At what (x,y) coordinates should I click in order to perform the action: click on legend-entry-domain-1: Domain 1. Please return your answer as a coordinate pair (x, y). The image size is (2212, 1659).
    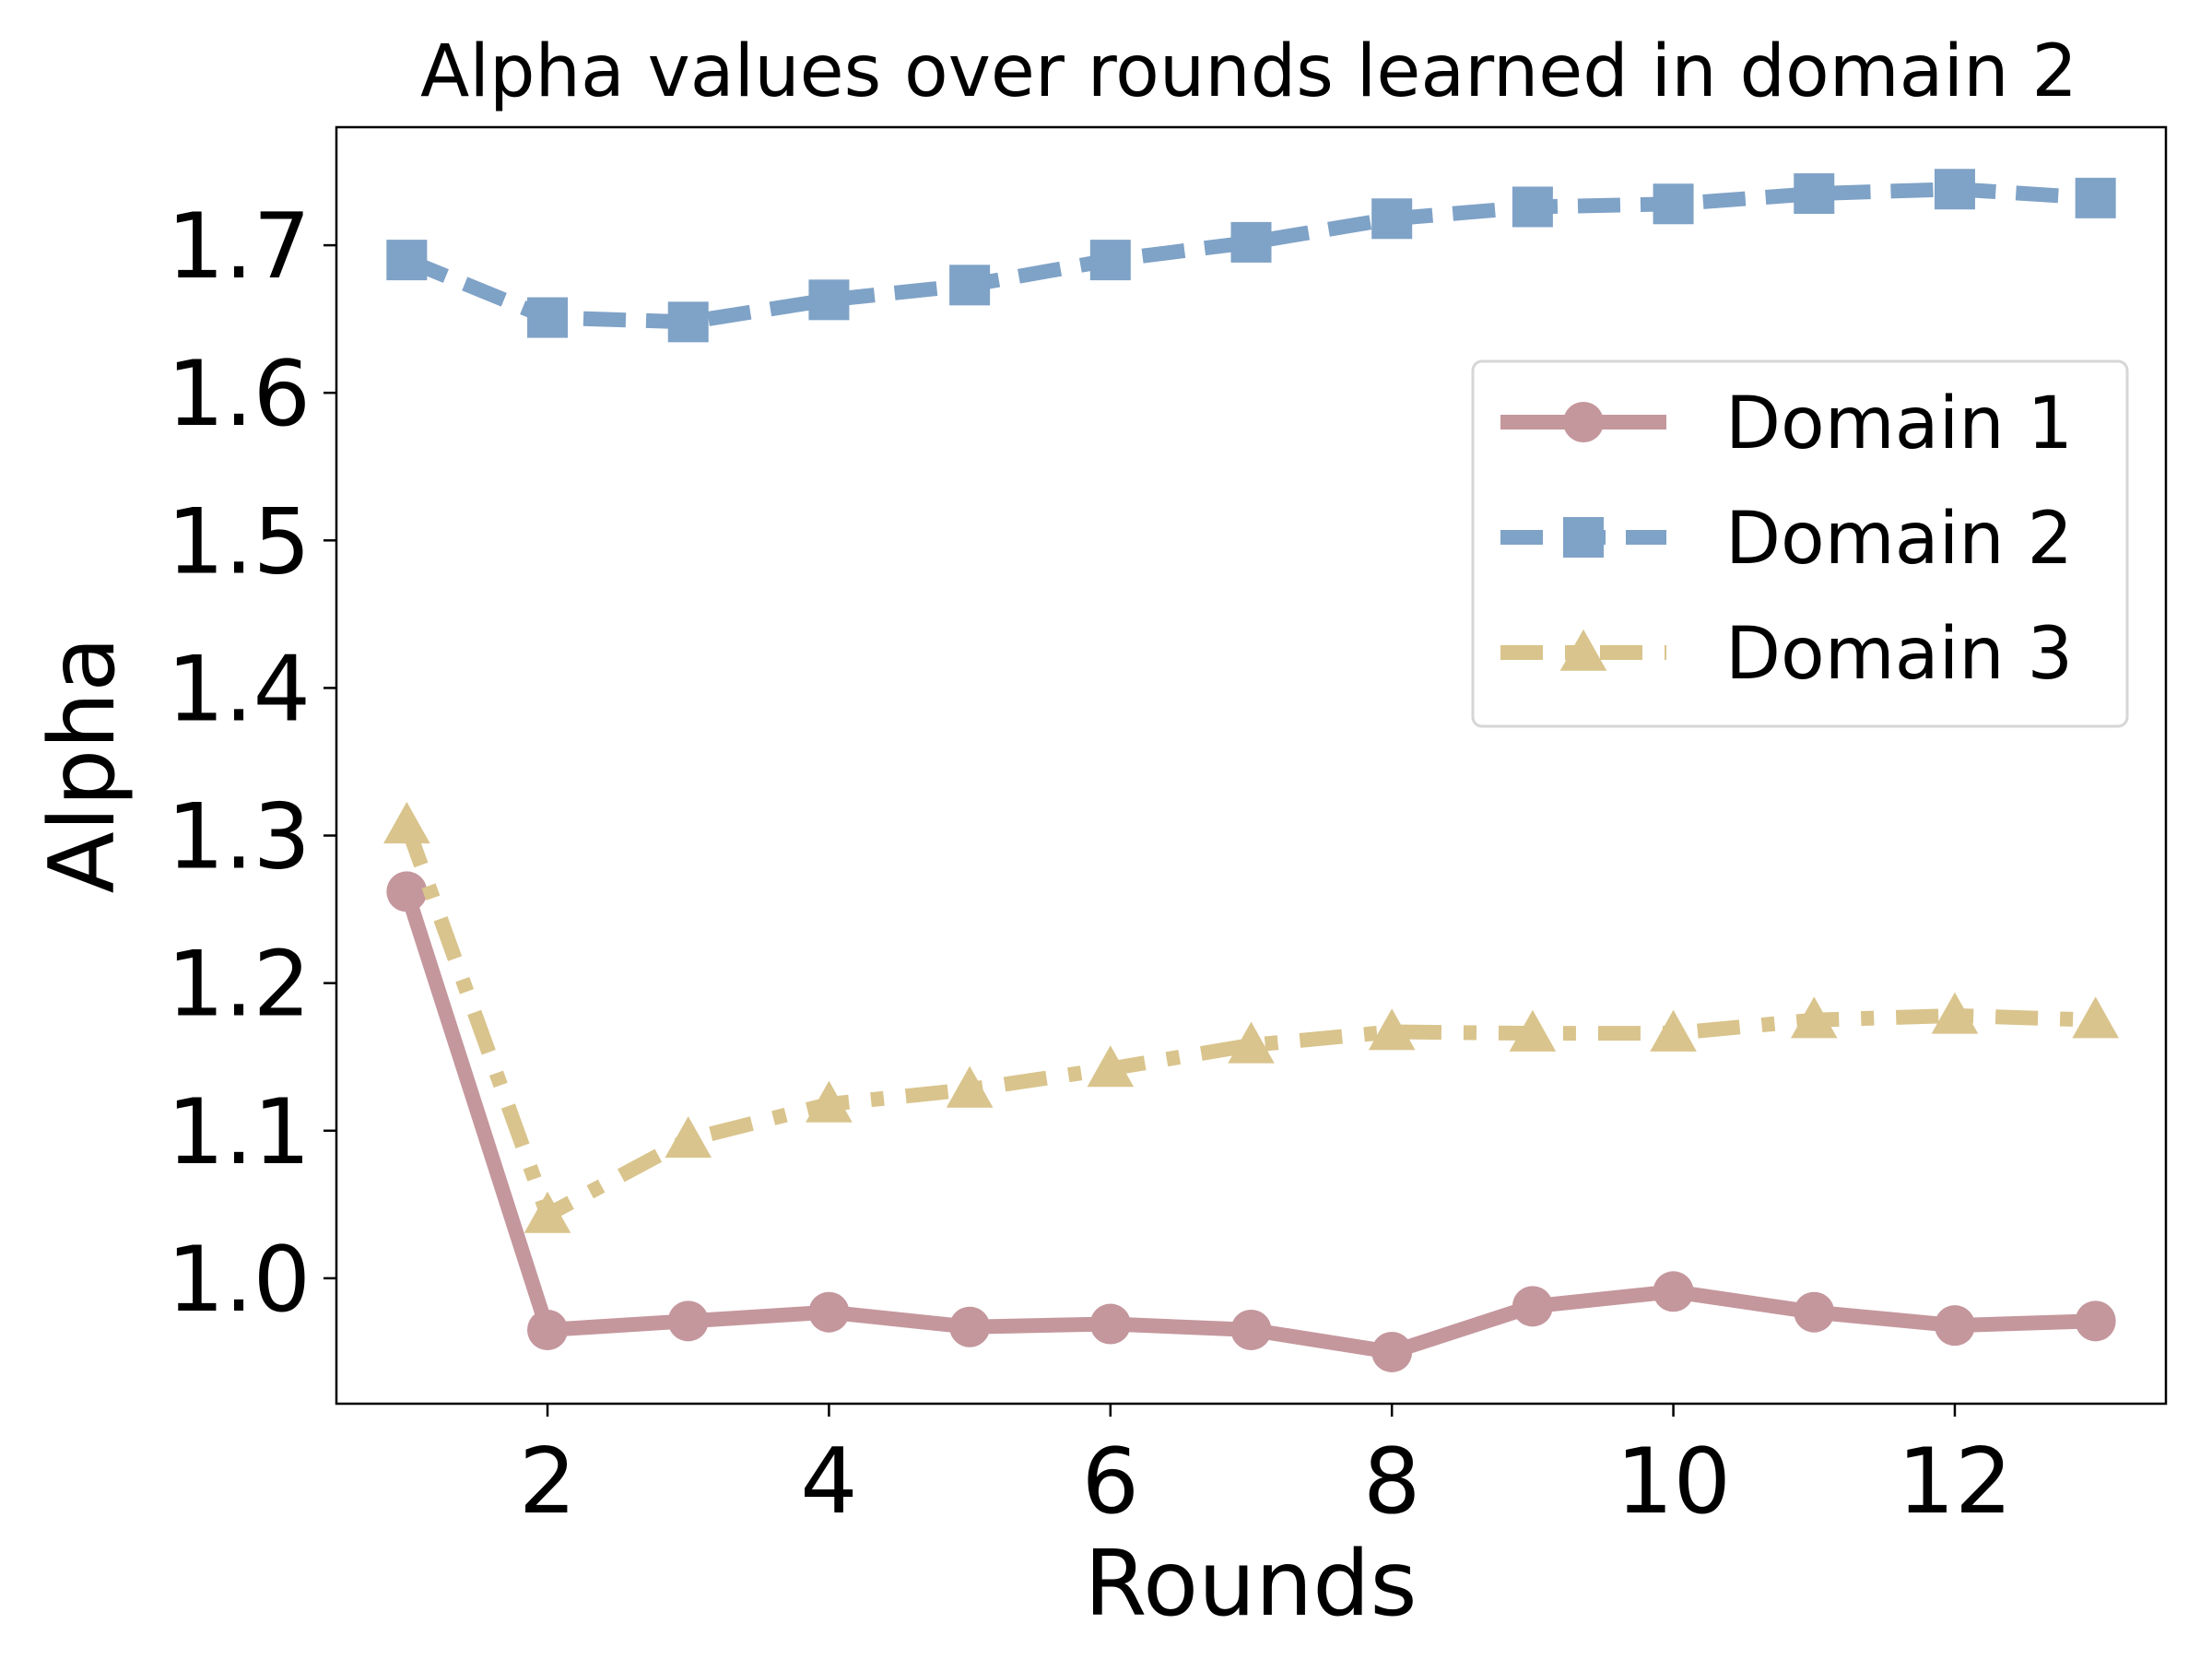
    Looking at the image, I should click on (1786, 423).